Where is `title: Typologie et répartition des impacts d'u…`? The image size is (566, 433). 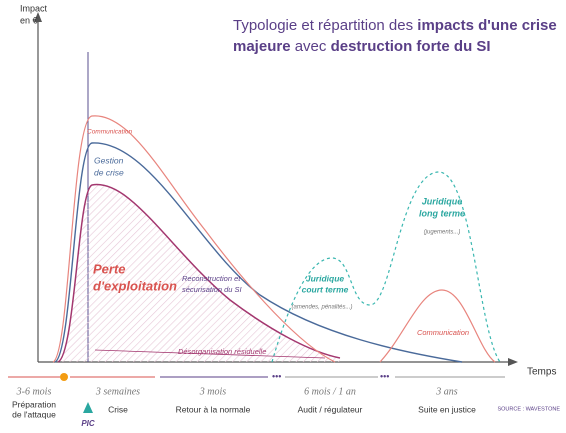
title: Typologie et répartition des impacts d'u… is located at coordinates (395, 25).